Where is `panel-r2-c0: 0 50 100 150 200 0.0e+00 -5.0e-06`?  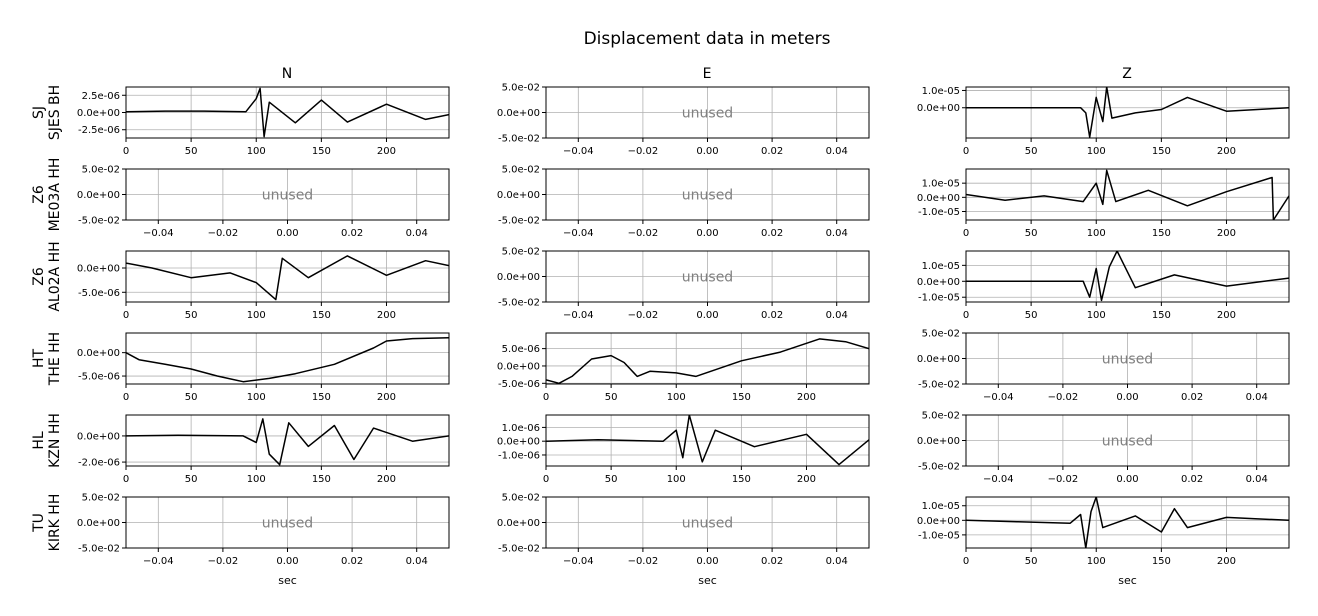 panel-r2-c0: 0 50 100 150 200 0.0e+00 -5.0e-06 is located at coordinates (263, 285).